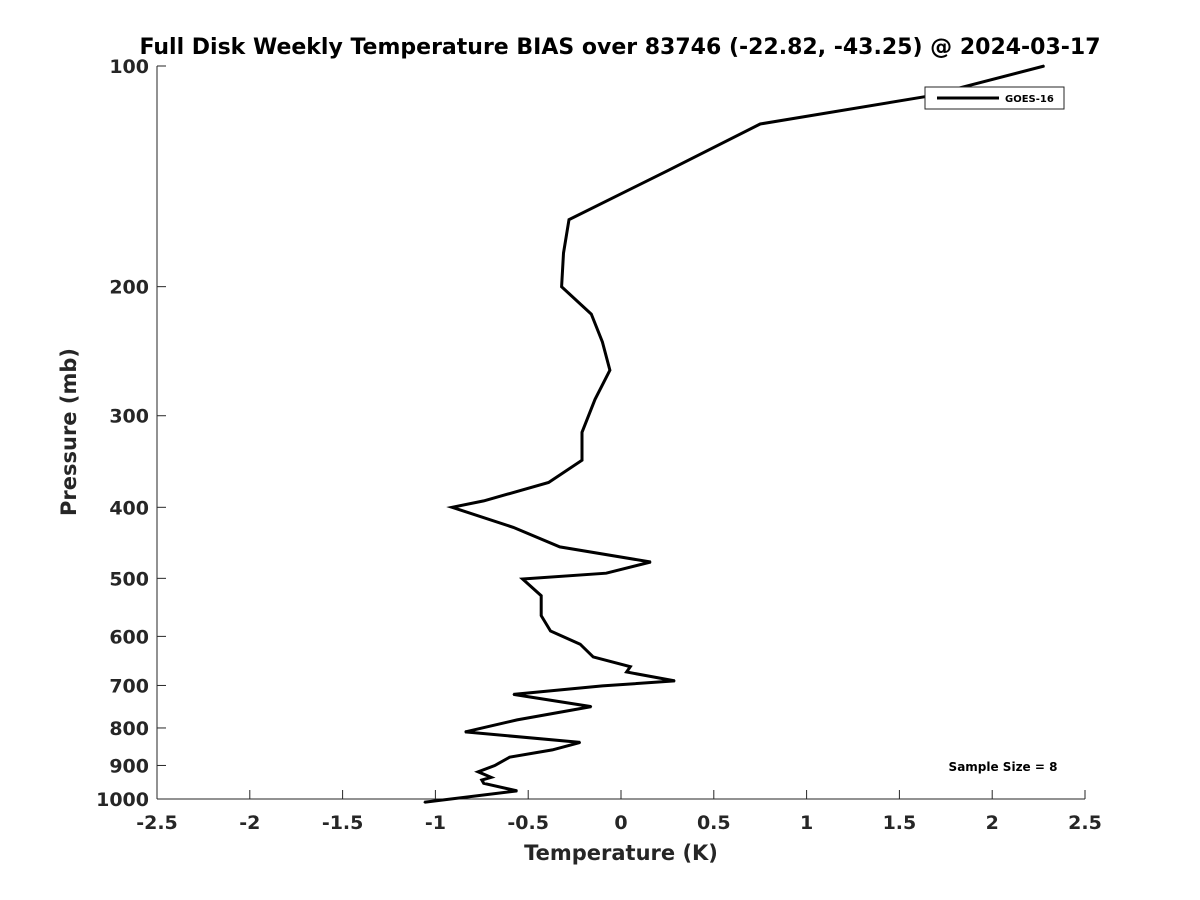 Image resolution: width=1200 pixels, height=900 pixels. Describe the element at coordinates (1003, 767) in the screenshot. I see `sample-size-annotation: Sample Size = 8` at that location.